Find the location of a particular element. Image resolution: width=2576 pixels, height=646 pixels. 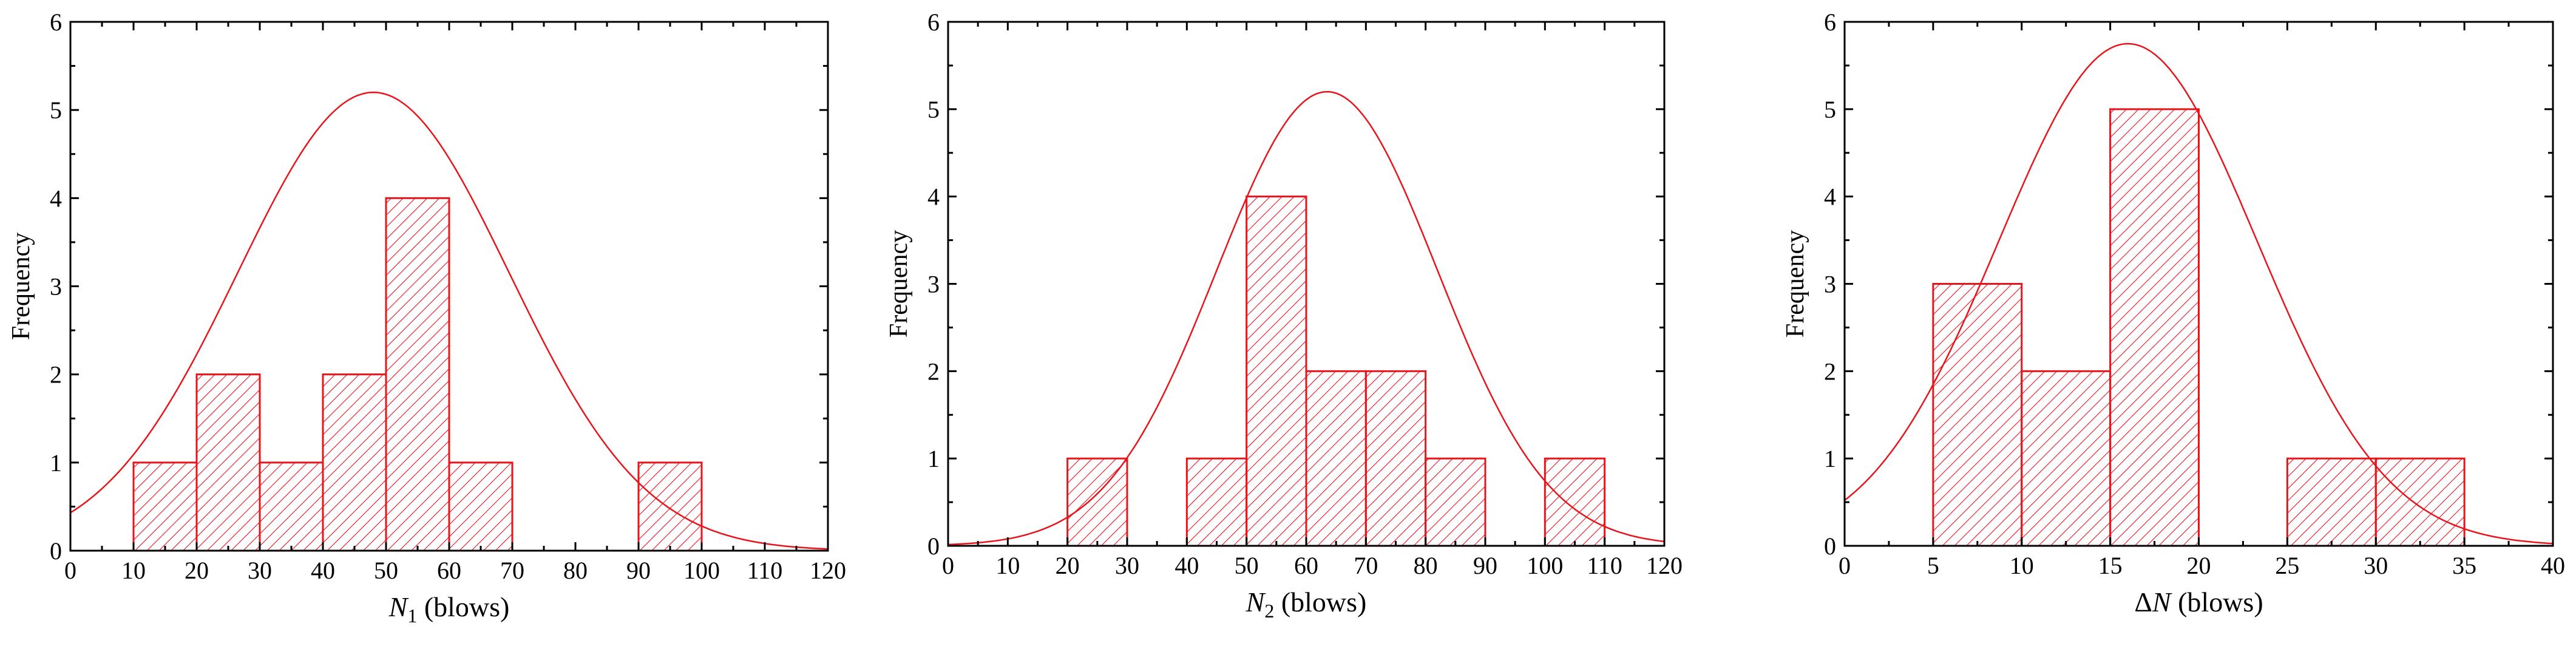

x-tick-label: 35 is located at coordinates (2464, 565).